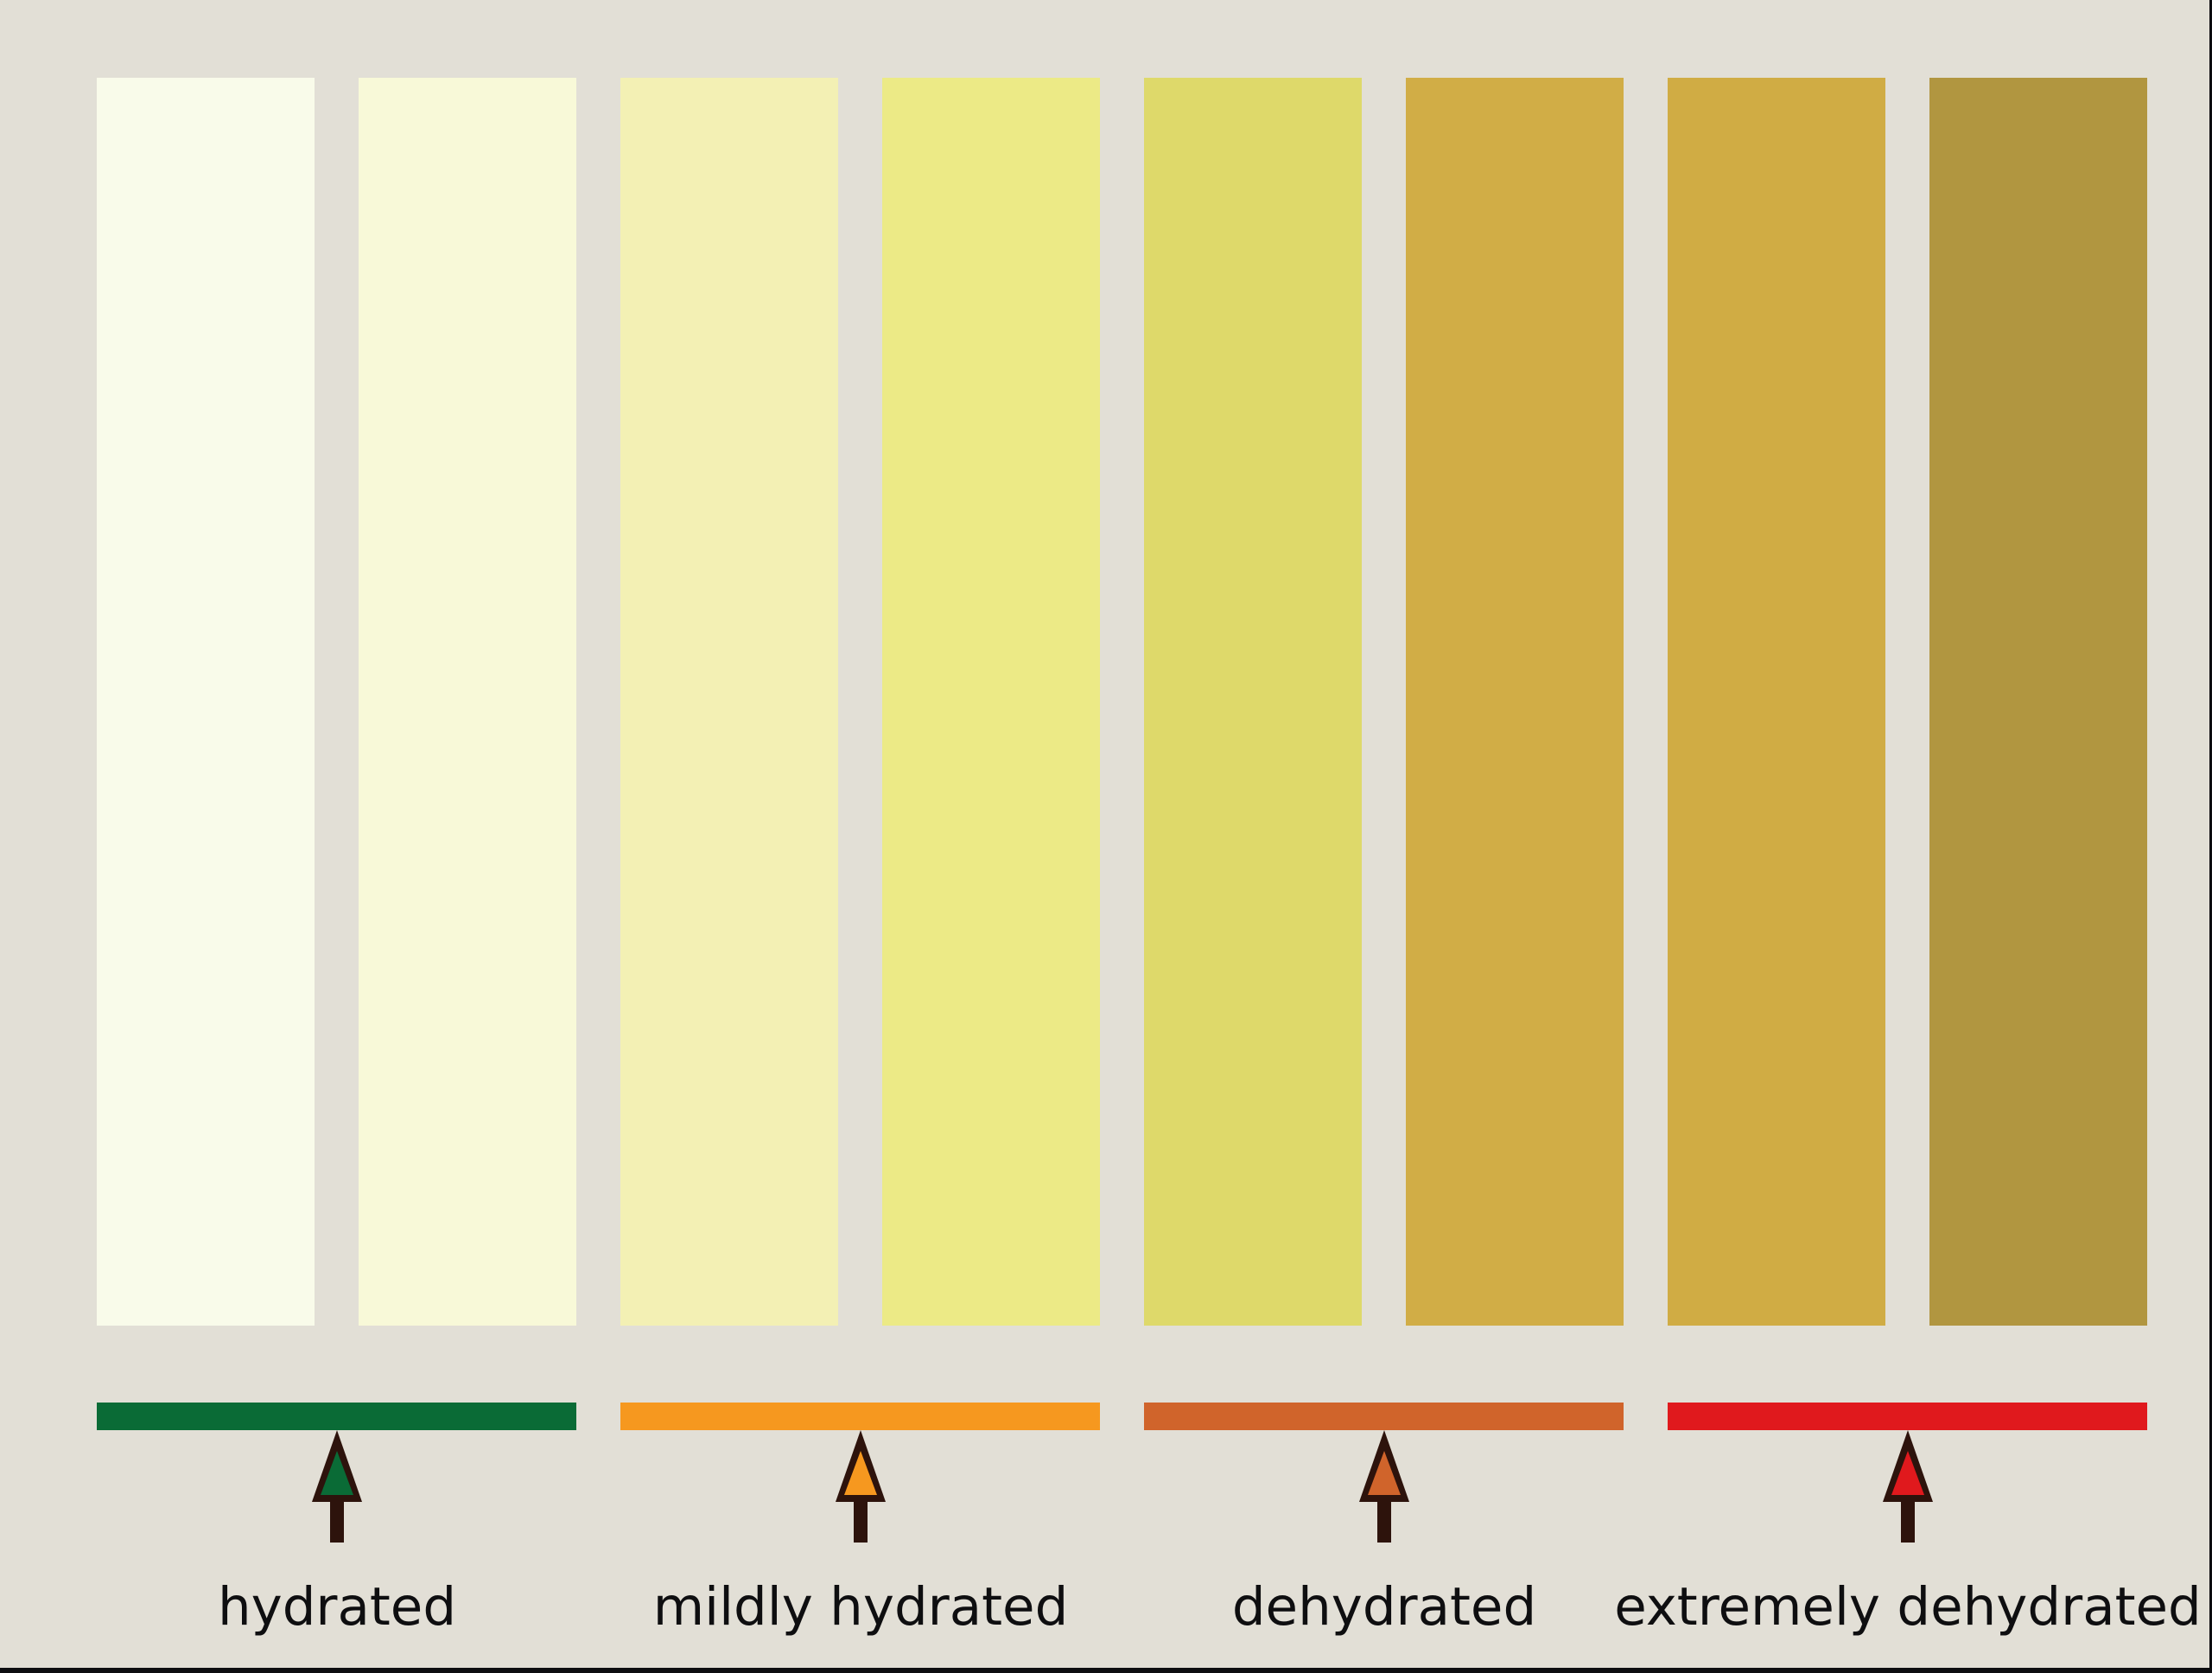 Image resolution: width=2212 pixels, height=1673 pixels. I want to click on level-label: dehydrated, so click(1384, 1607).